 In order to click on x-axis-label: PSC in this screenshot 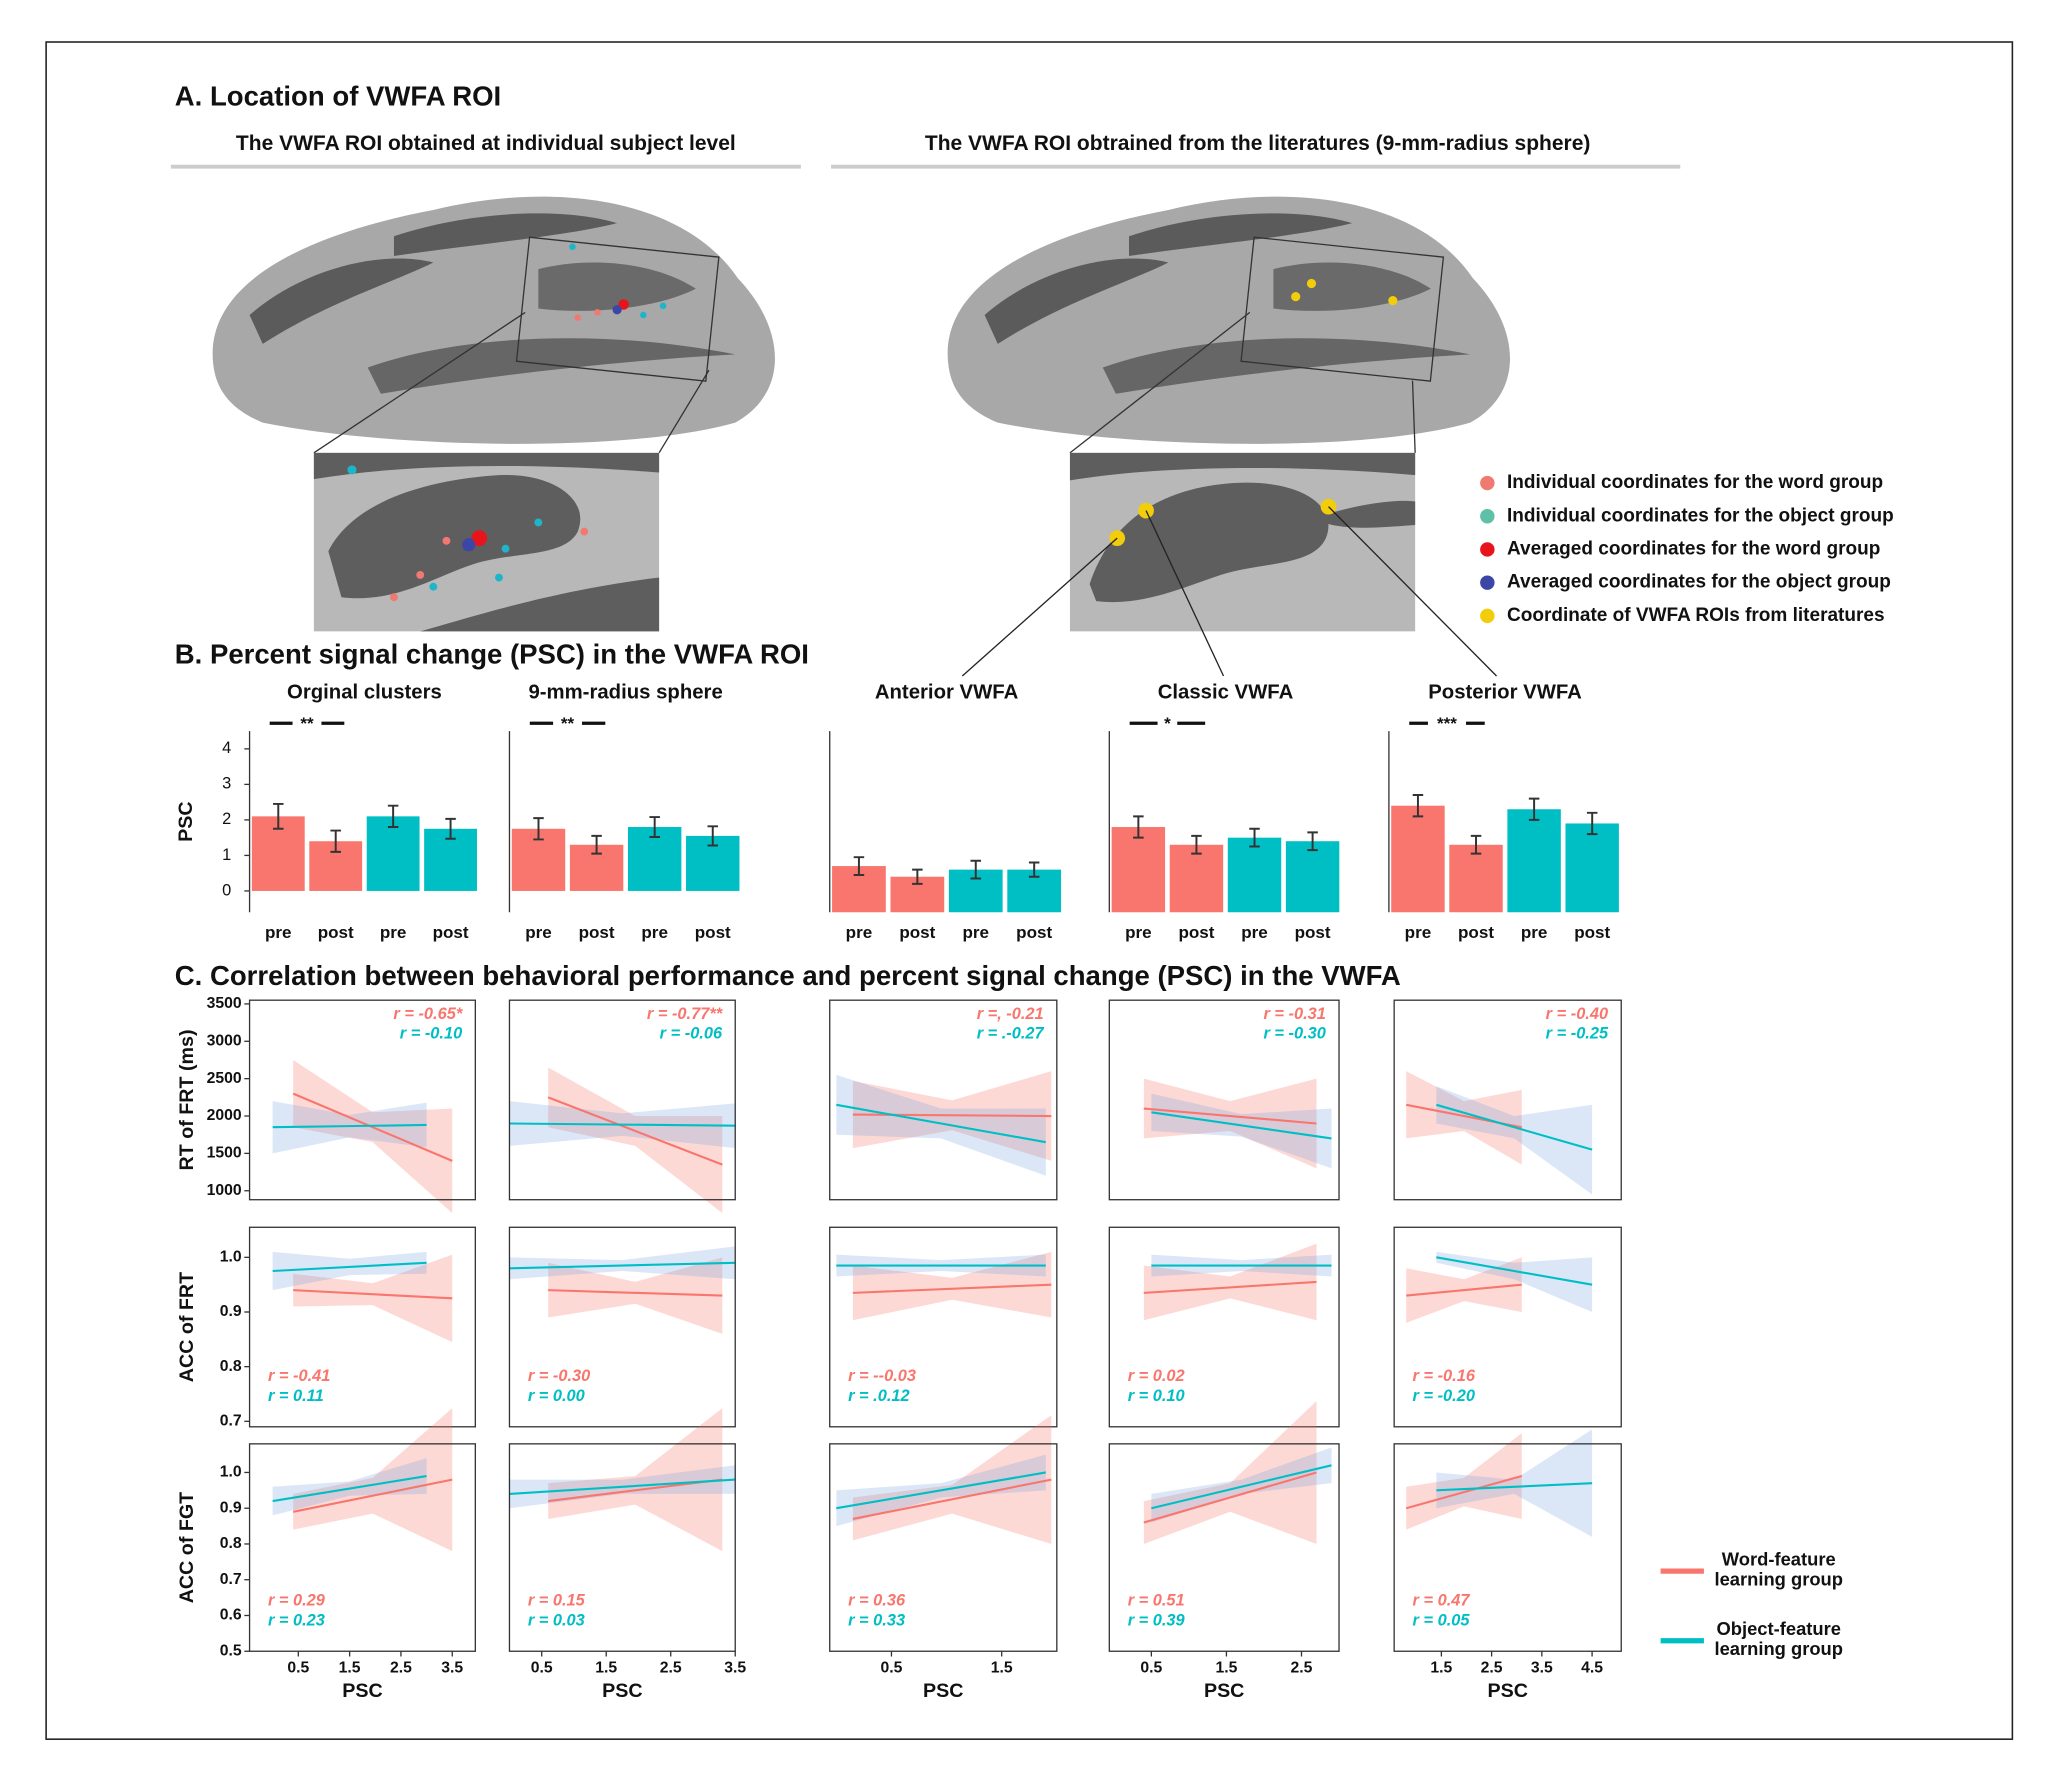, I will do `click(1224, 1691)`.